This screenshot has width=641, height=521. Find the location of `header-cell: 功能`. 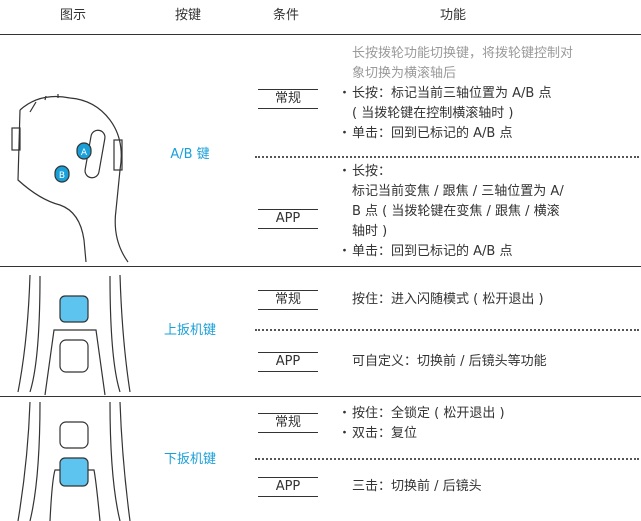

header-cell: 功能 is located at coordinates (453, 15).